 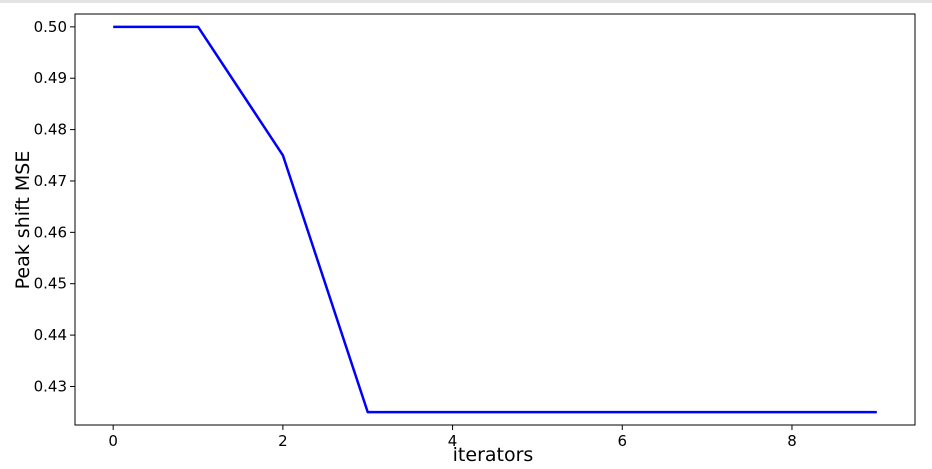 What do you see at coordinates (622, 441) in the screenshot?
I see `x-tick-label: 6` at bounding box center [622, 441].